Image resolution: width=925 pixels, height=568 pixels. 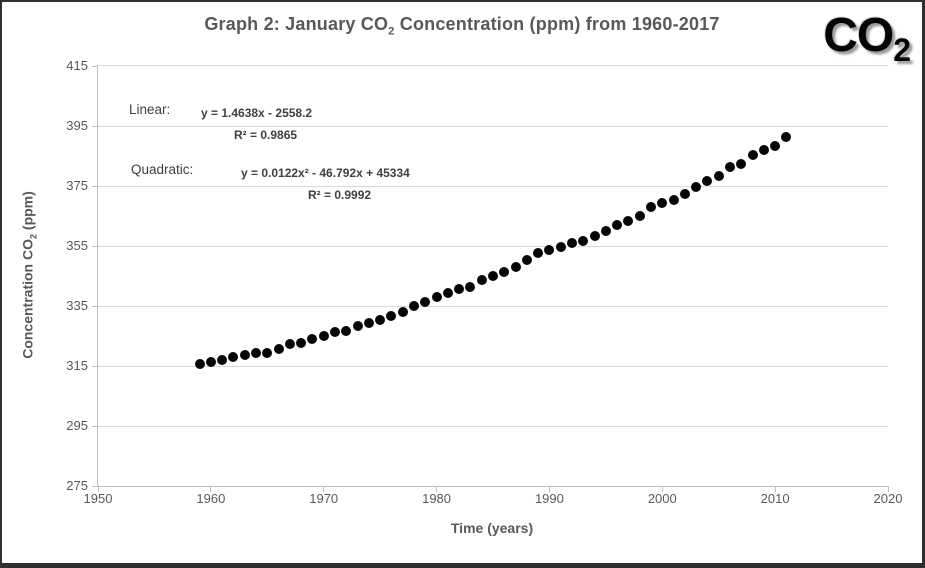 What do you see at coordinates (77, 185) in the screenshot?
I see `y-tick-label: 375` at bounding box center [77, 185].